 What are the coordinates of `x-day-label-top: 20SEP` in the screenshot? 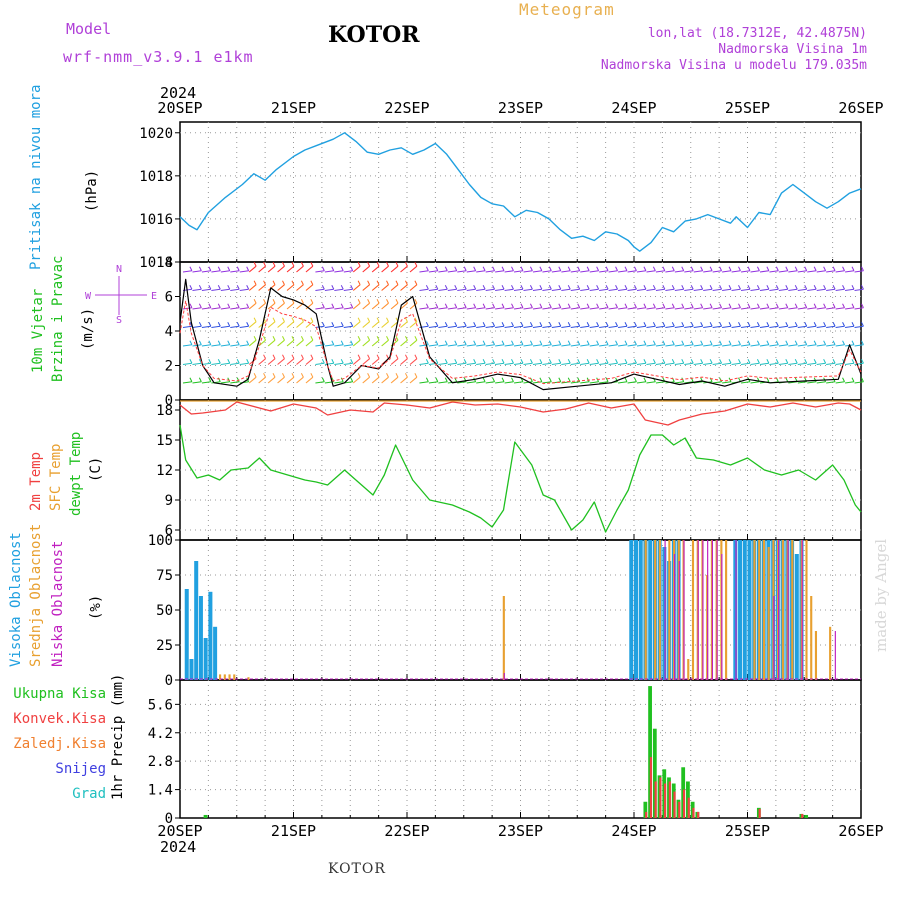 It's located at (179, 108).